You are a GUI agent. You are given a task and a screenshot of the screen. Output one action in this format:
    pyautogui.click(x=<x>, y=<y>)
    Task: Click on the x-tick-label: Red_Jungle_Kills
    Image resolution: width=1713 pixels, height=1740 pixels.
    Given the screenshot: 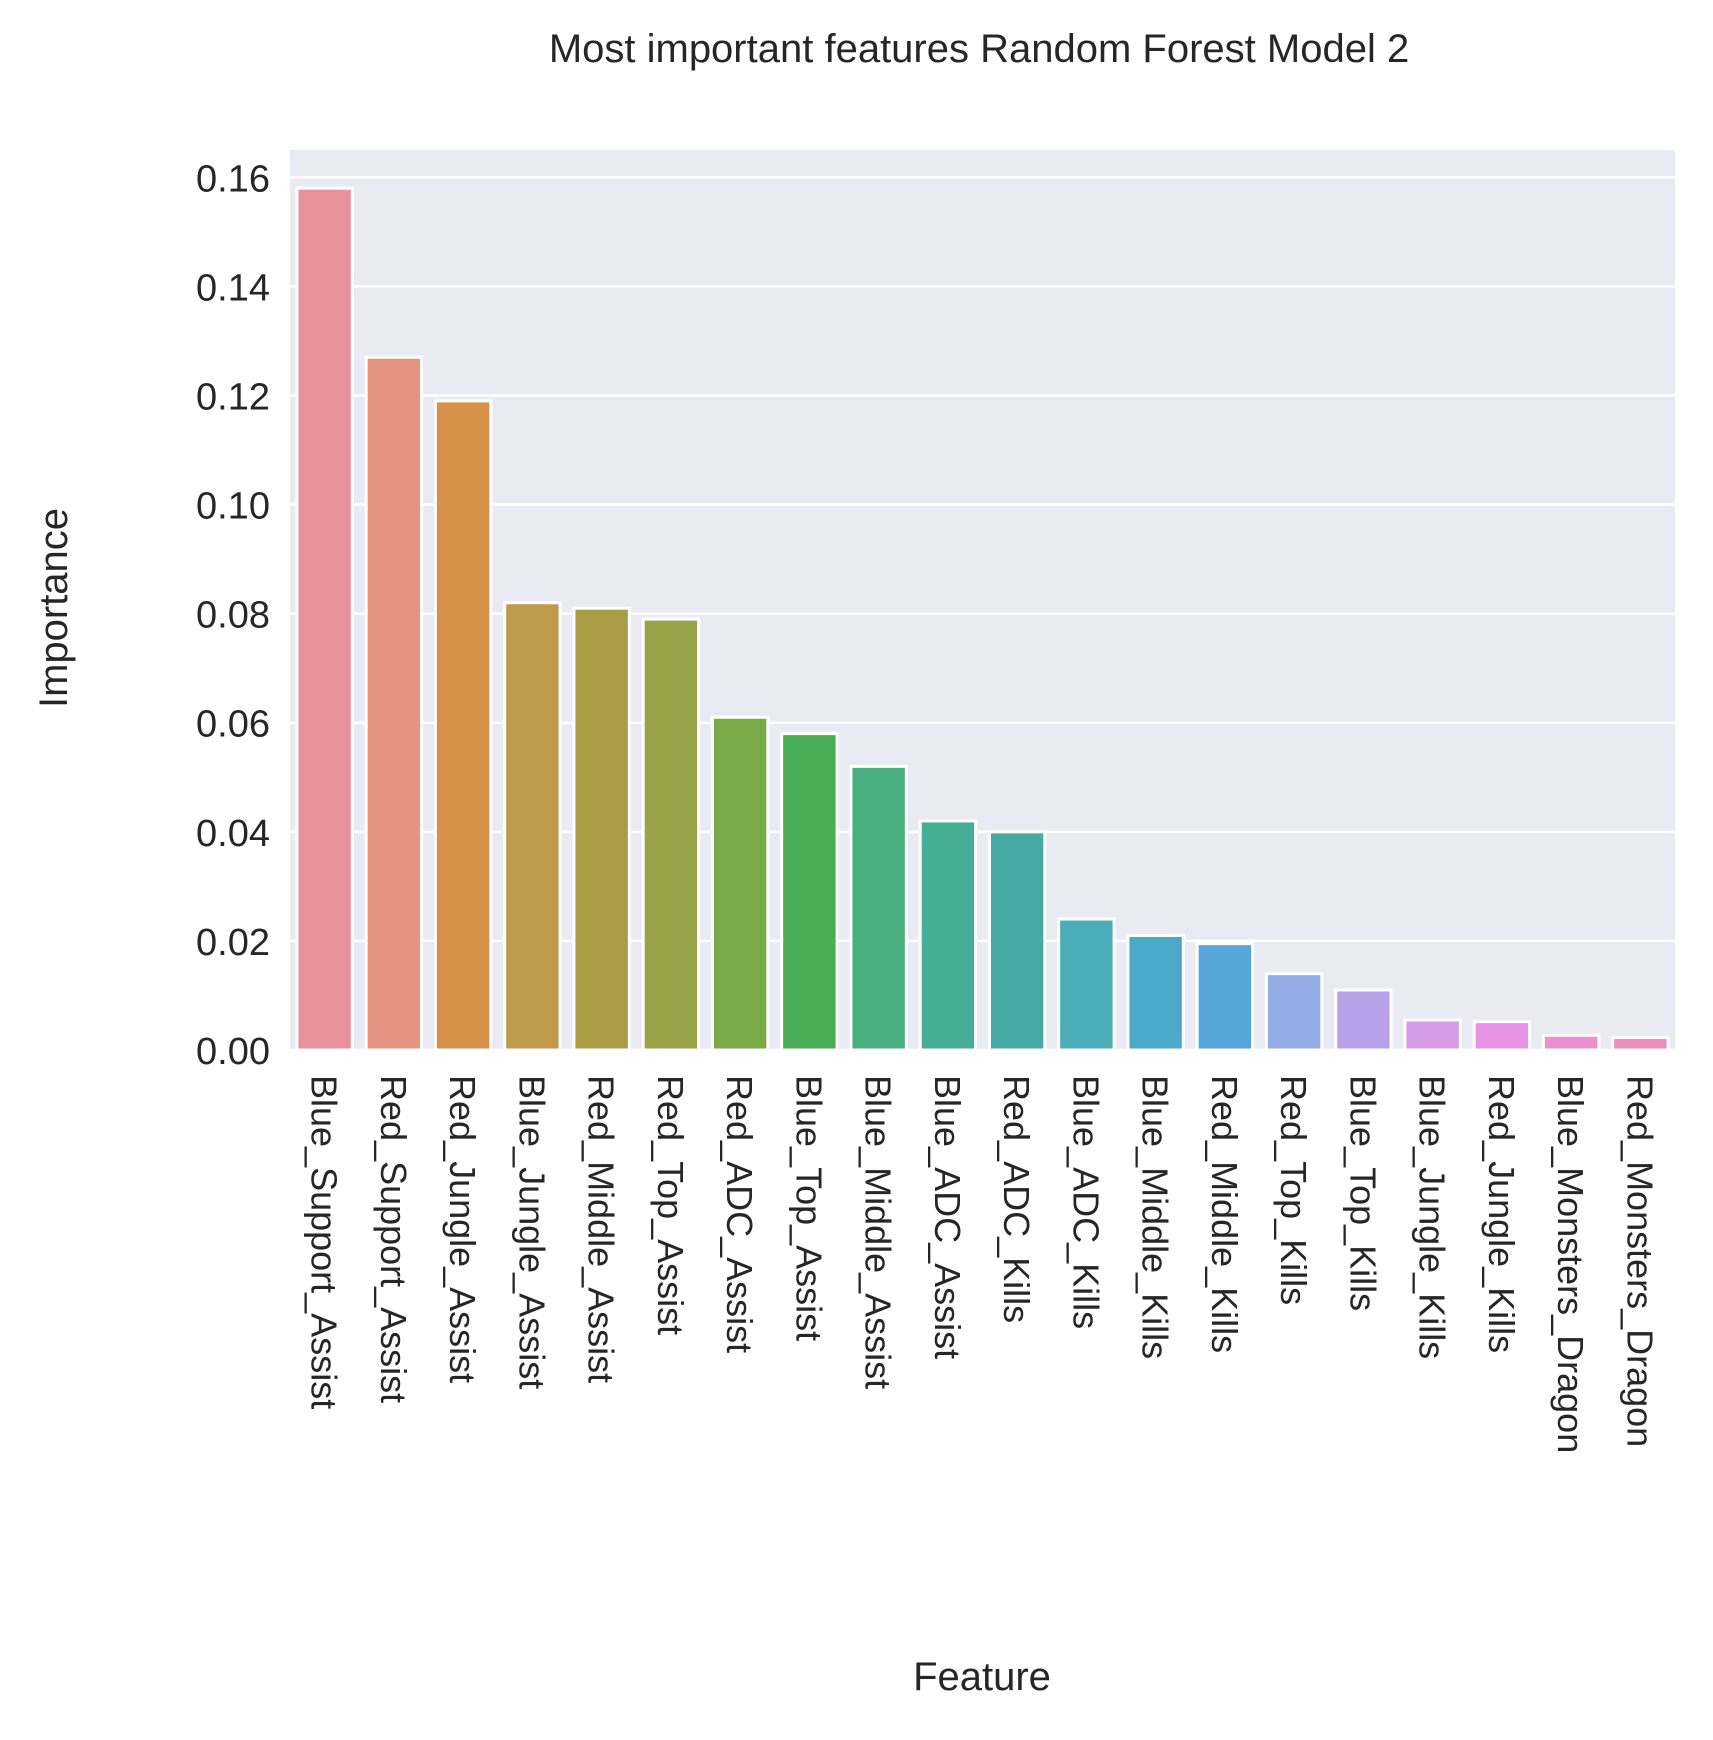 What is the action you would take?
    pyautogui.click(x=1501, y=1214)
    